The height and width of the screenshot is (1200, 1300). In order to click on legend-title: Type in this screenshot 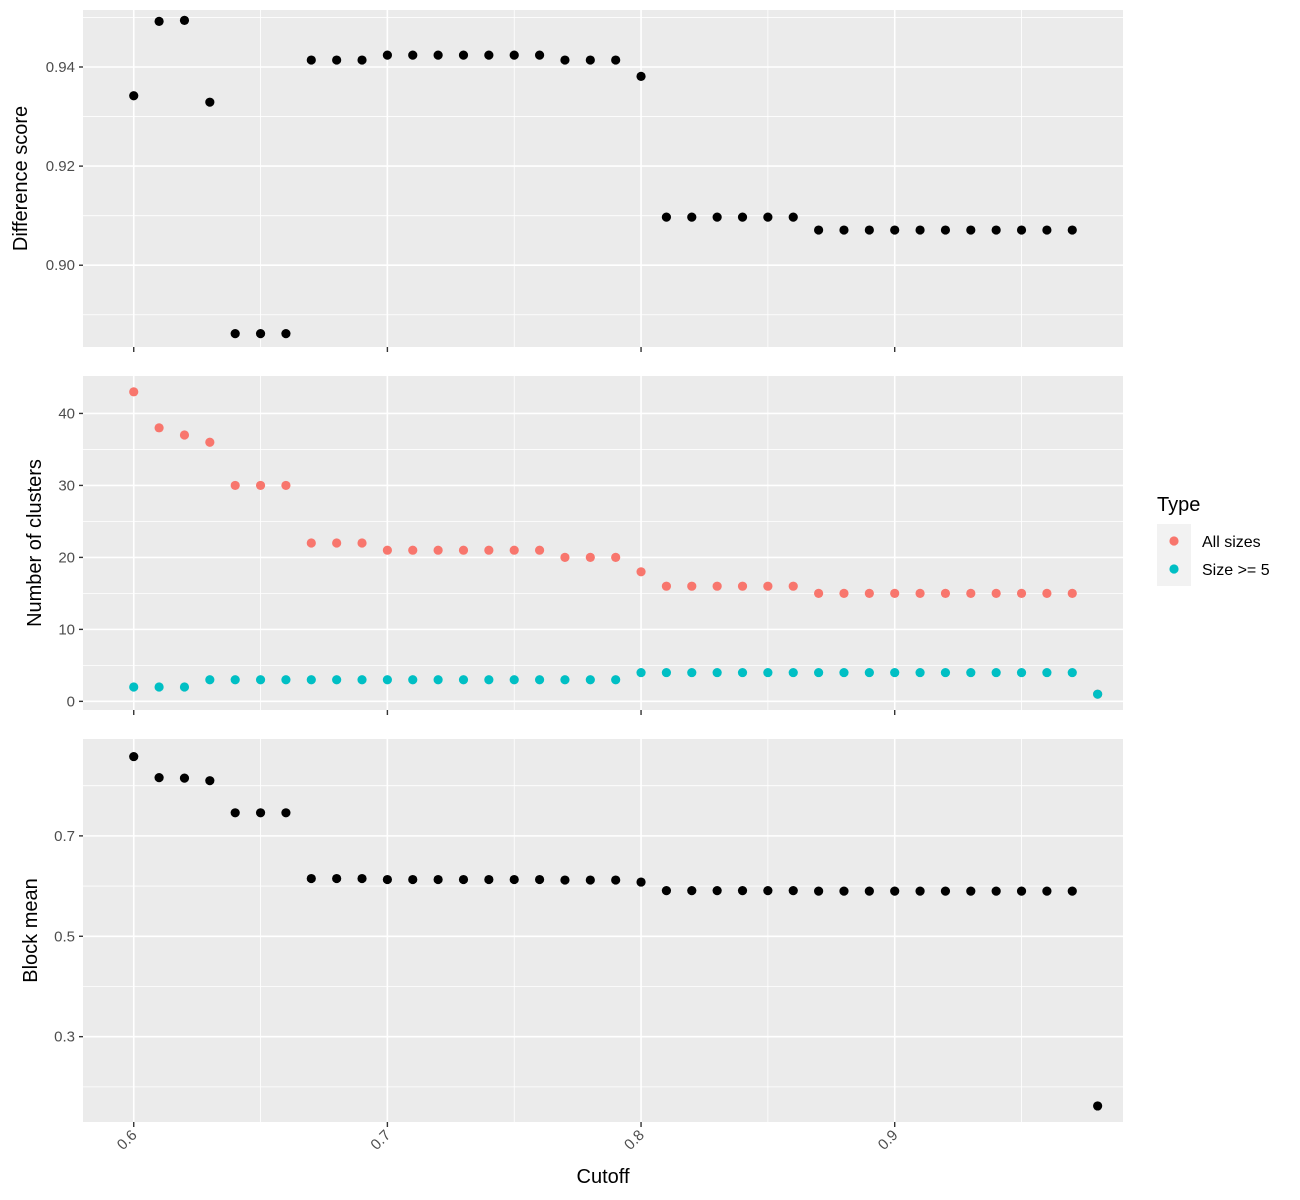, I will do `click(1178, 505)`.